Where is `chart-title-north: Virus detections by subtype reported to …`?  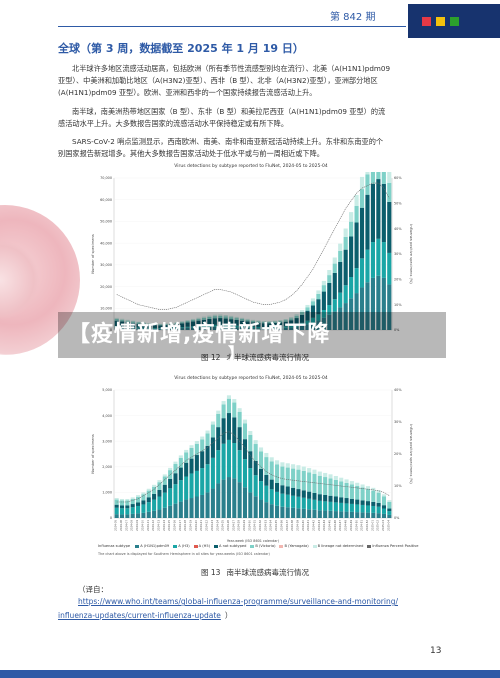
chart-title-north: Virus detections by subtype reported to … is located at coordinates (251, 166).